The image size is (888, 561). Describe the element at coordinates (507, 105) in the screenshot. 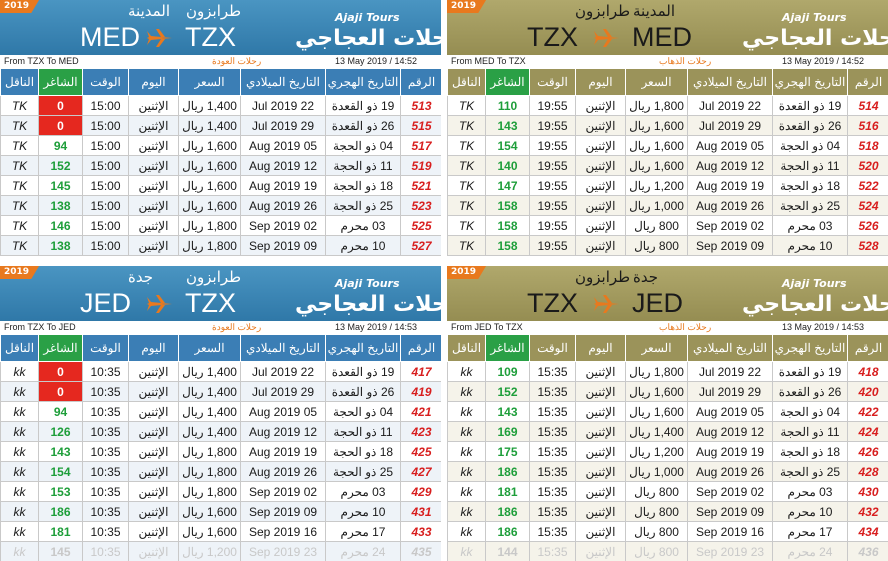

I see `cell: 110` at that location.